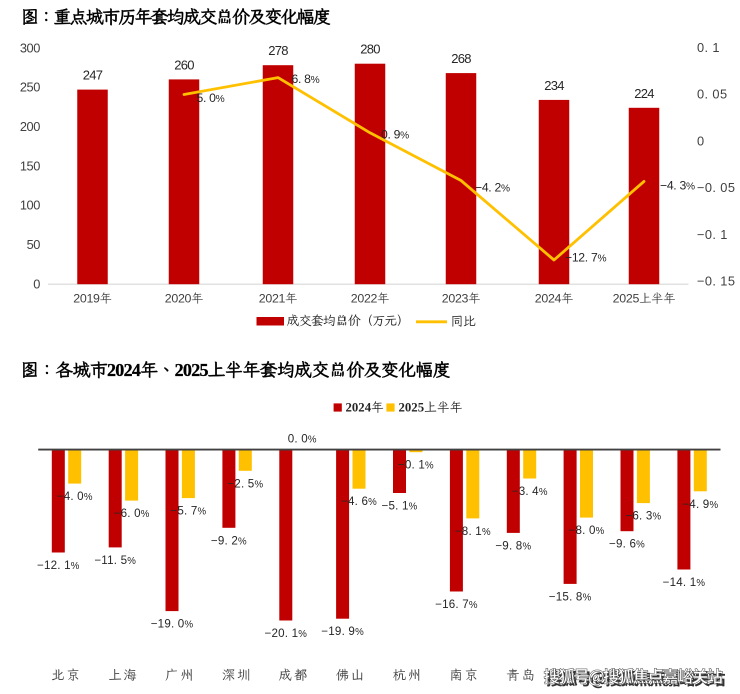 The height and width of the screenshot is (694, 740). I want to click on svg-text: −19. 9%, so click(342, 631).